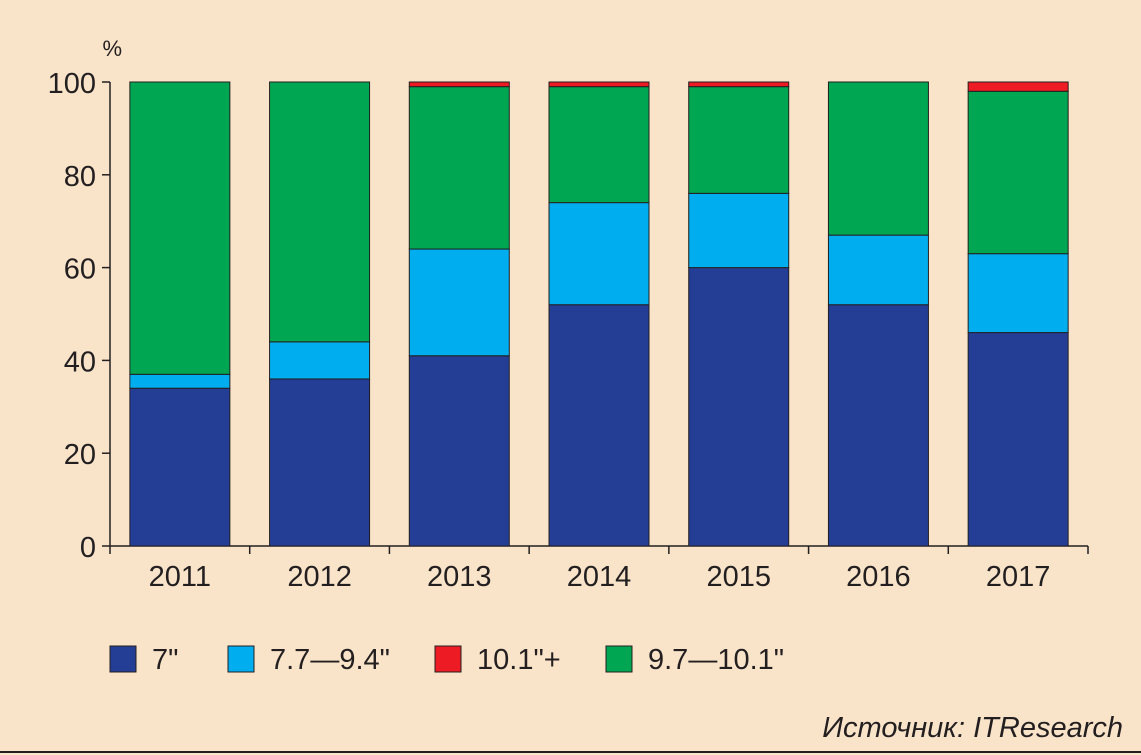 Image resolution: width=1141 pixels, height=755 pixels. Describe the element at coordinates (972, 728) in the screenshot. I see `source-note: Источник: ITResearch` at that location.